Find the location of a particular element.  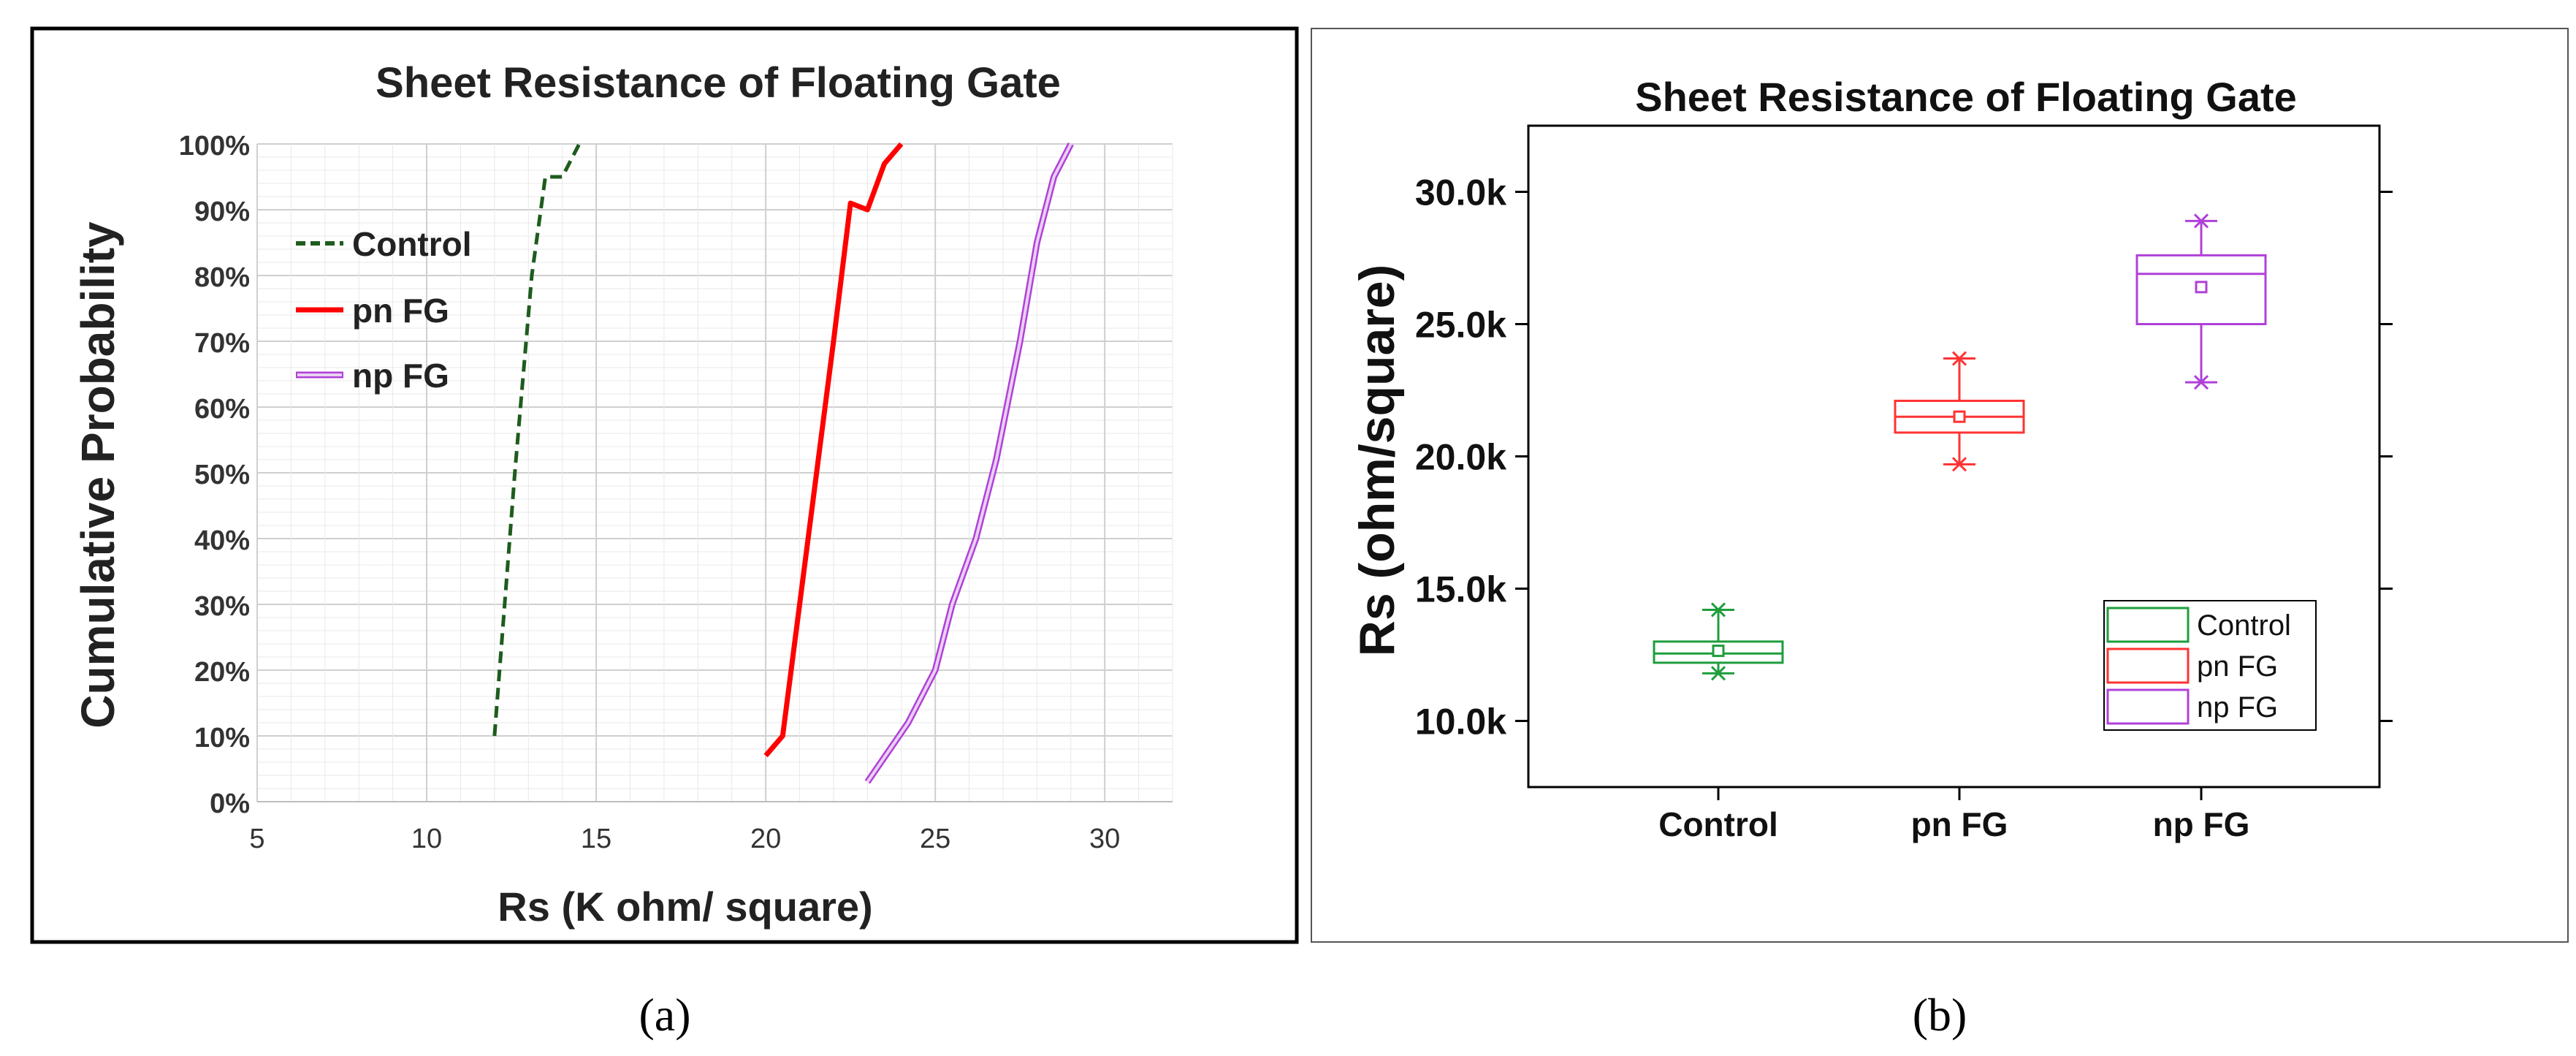

box-control is located at coordinates (1719, 641).